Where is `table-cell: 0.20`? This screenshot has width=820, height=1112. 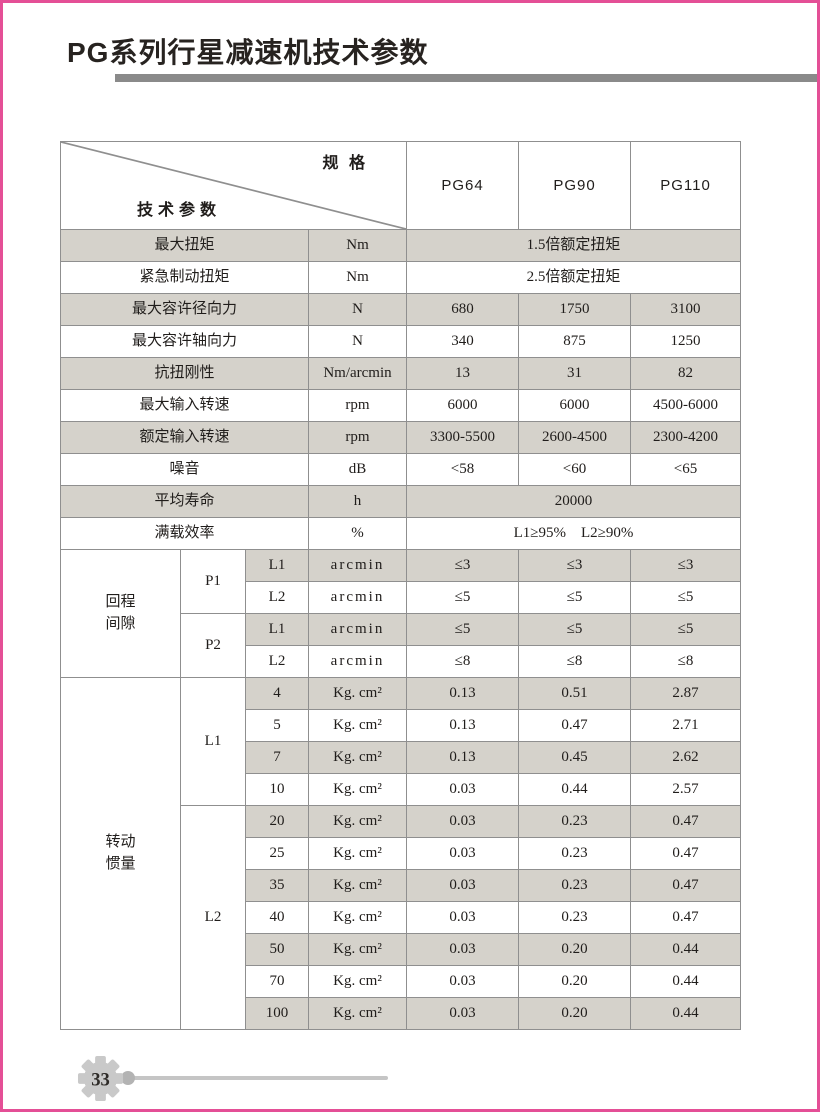 table-cell: 0.20 is located at coordinates (574, 949).